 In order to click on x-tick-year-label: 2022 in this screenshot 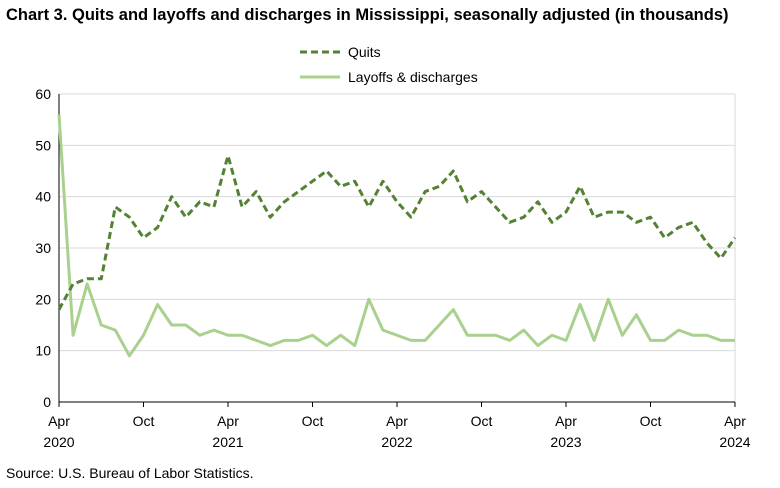, I will do `click(396, 442)`.